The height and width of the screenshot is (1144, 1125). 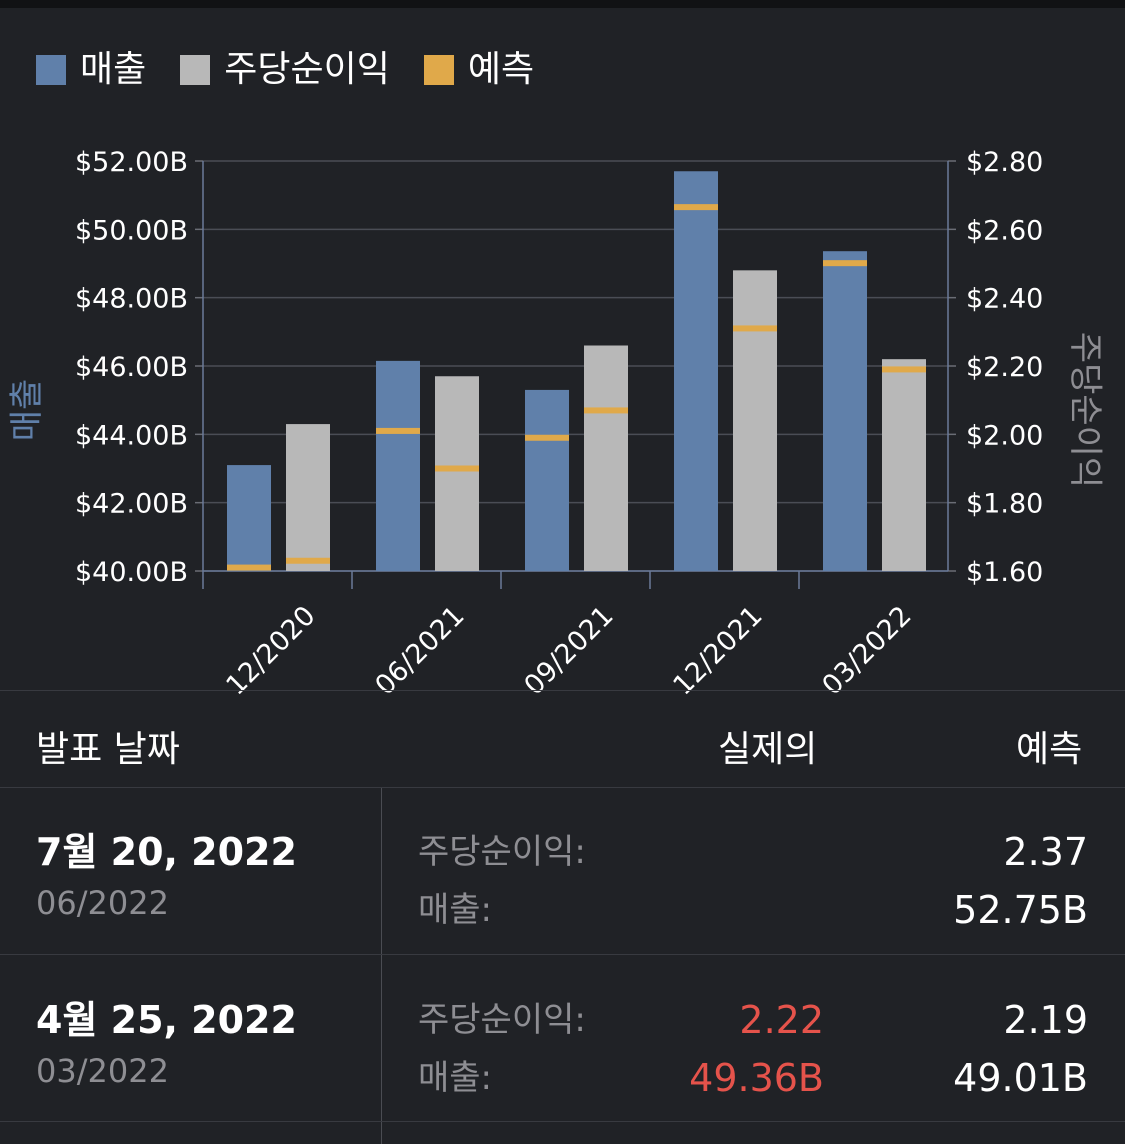 What do you see at coordinates (781, 1020) in the screenshot?
I see `row-eps-actual: 2.22` at bounding box center [781, 1020].